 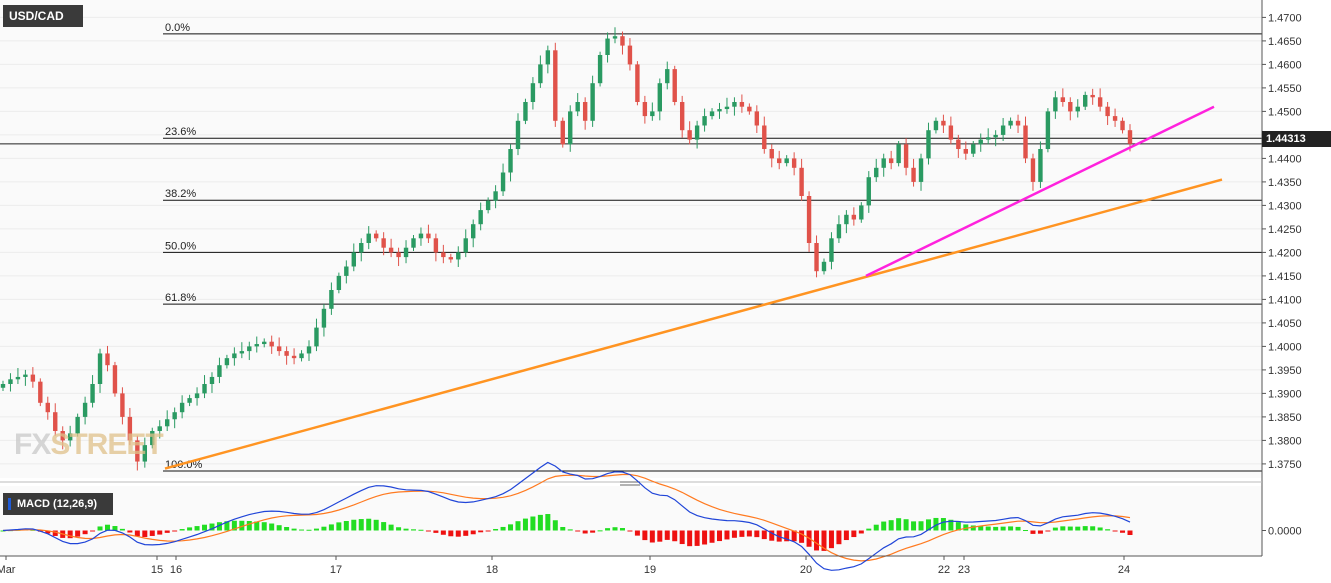 What do you see at coordinates (1285, 441) in the screenshot?
I see `y-tick-label: 1.3800` at bounding box center [1285, 441].